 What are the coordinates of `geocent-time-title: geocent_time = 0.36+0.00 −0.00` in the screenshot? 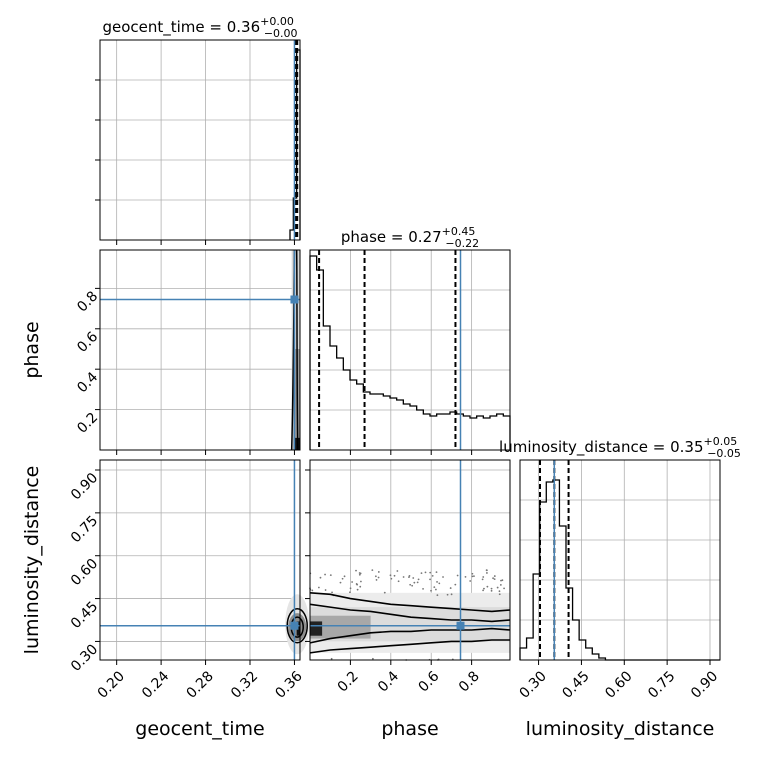 It's located at (199, 27).